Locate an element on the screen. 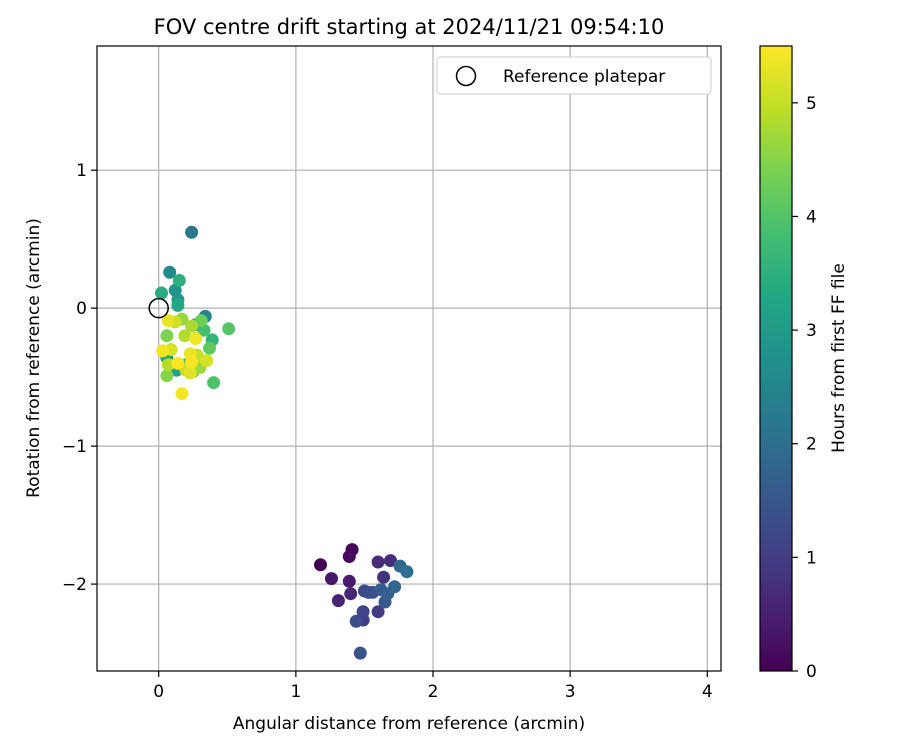  colorbar-ticks: 0 1 2 3 4 5 is located at coordinates (804, 388).